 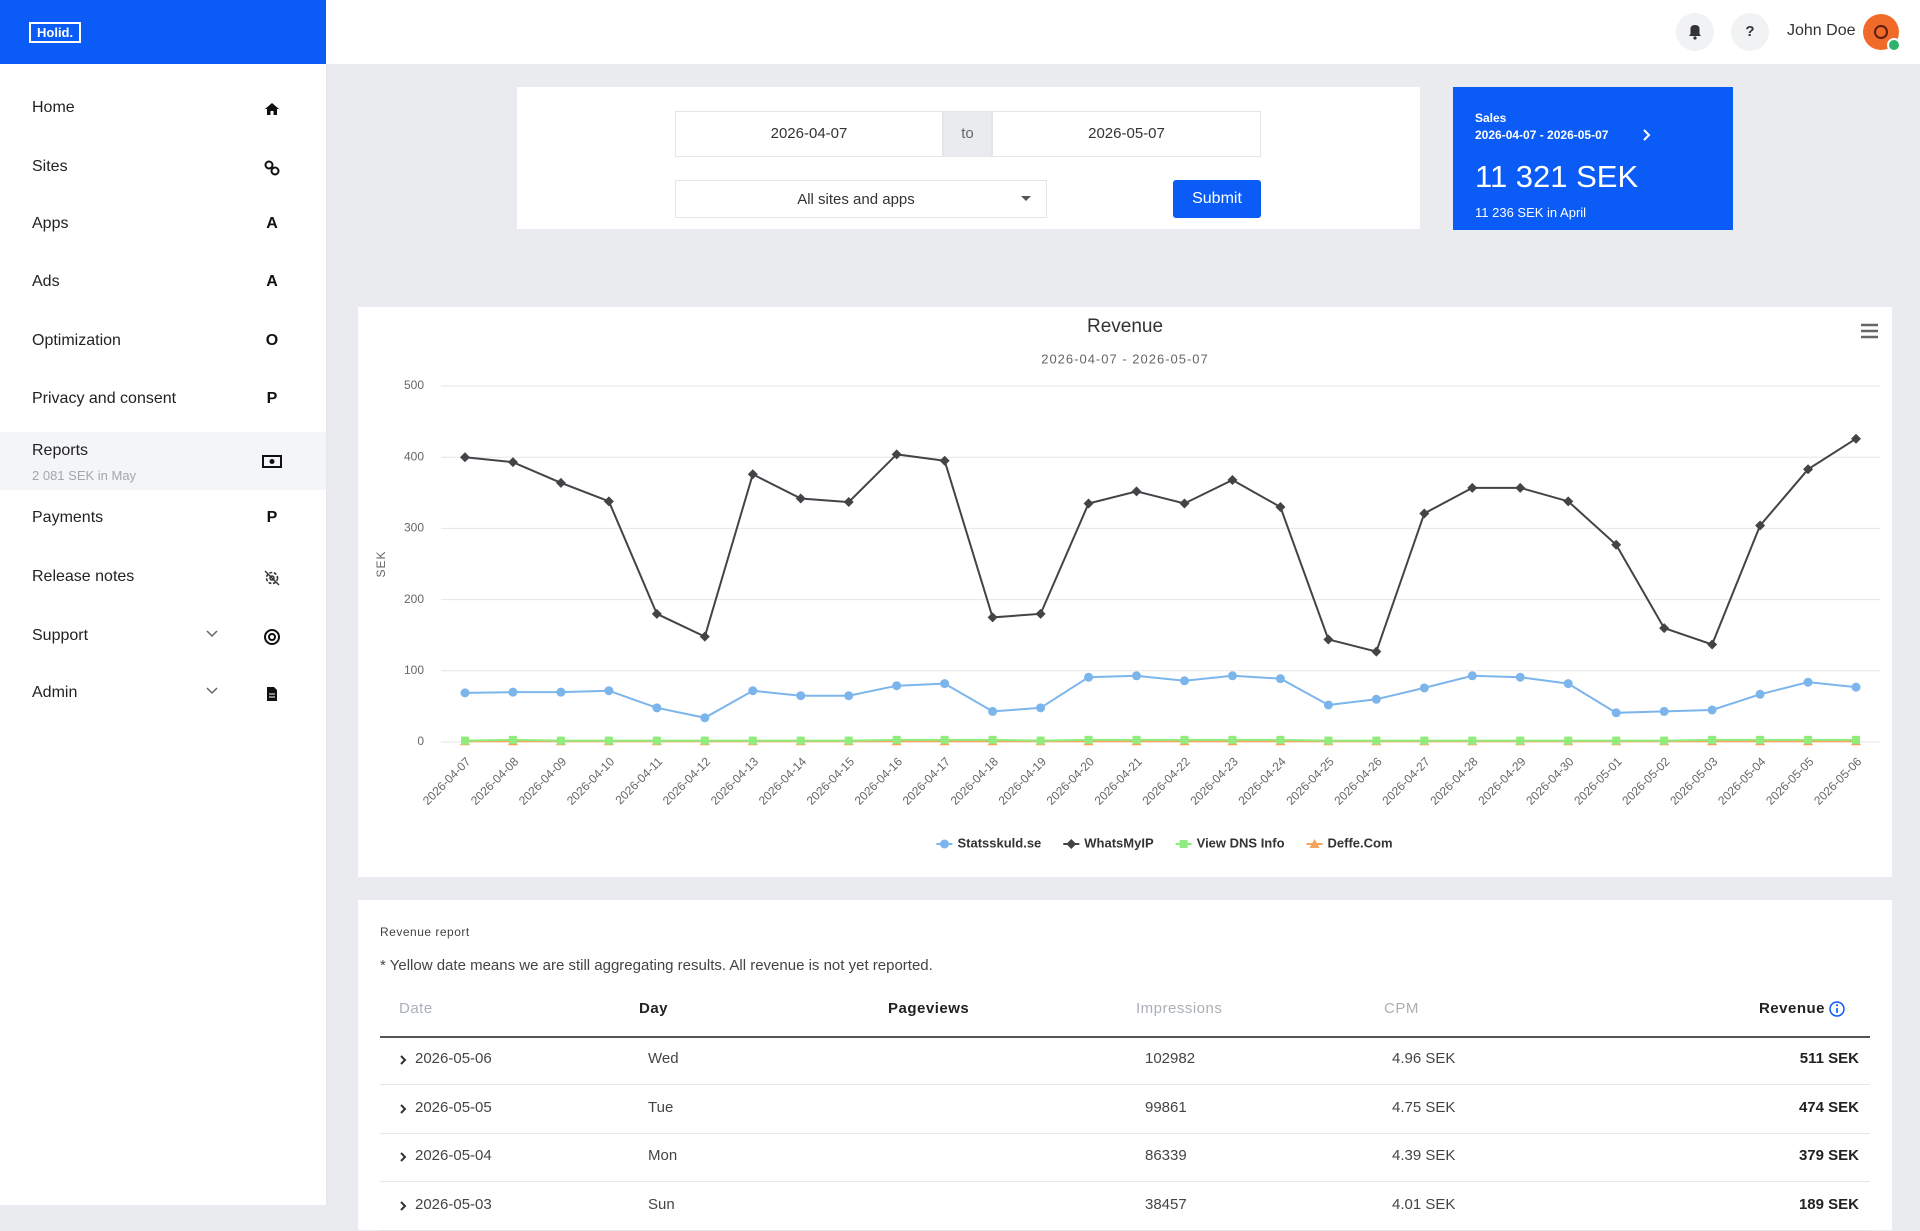 What do you see at coordinates (1454, 781) in the screenshot?
I see `x-tick-label: 2026-04-28` at bounding box center [1454, 781].